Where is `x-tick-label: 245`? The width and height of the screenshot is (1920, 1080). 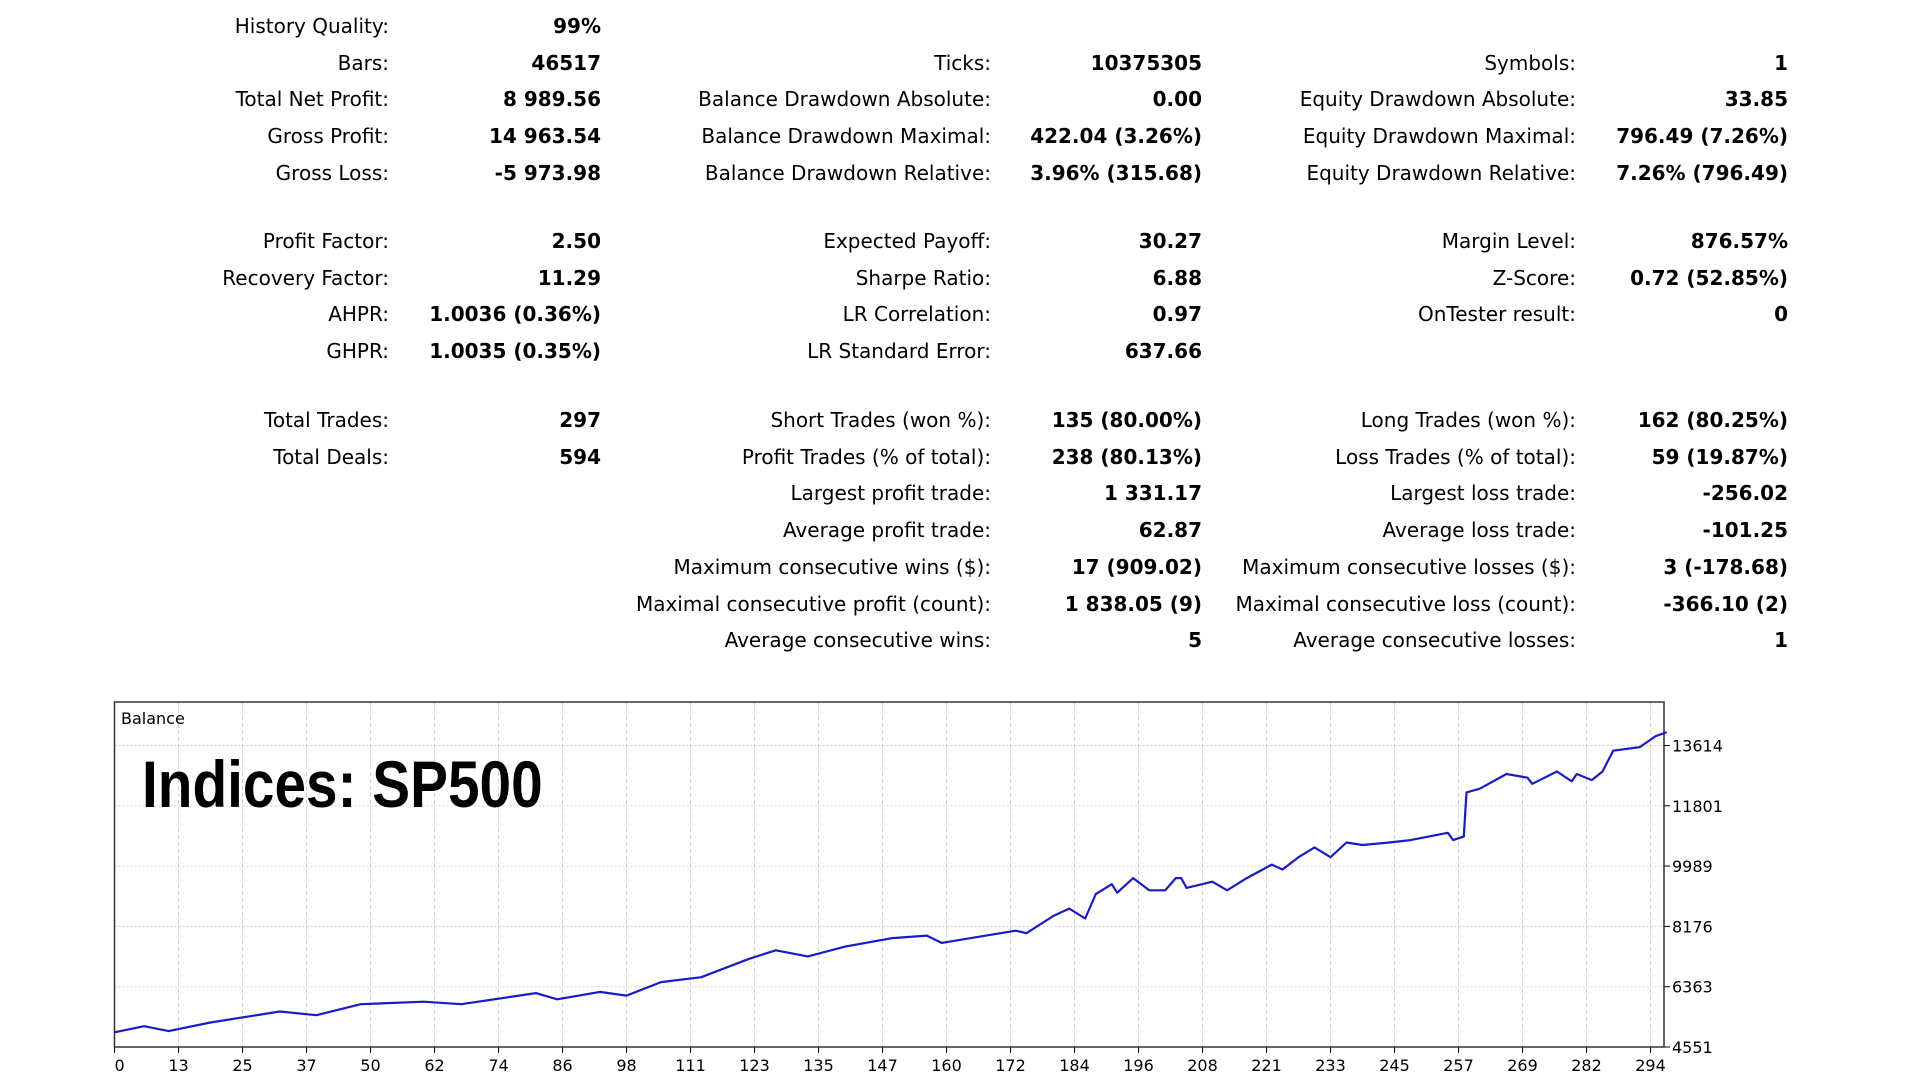
x-tick-label: 245 is located at coordinates (1394, 1065).